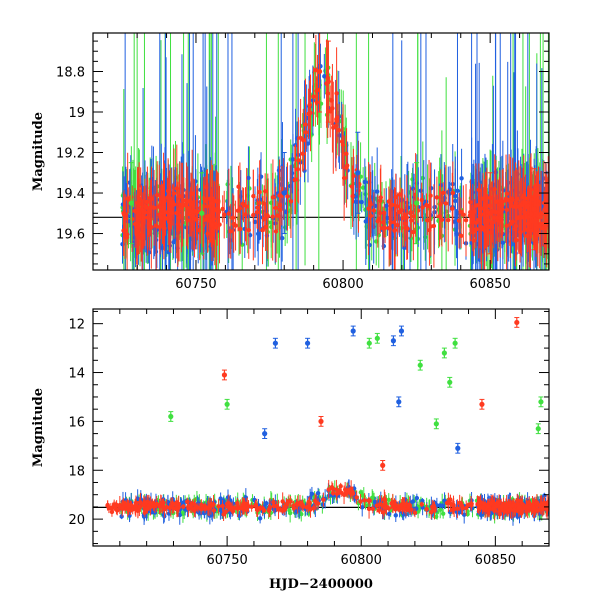 This screenshot has width=600, height=600. Describe the element at coordinates (38, 151) in the screenshot. I see `y-axis-label: Magnitude` at that location.